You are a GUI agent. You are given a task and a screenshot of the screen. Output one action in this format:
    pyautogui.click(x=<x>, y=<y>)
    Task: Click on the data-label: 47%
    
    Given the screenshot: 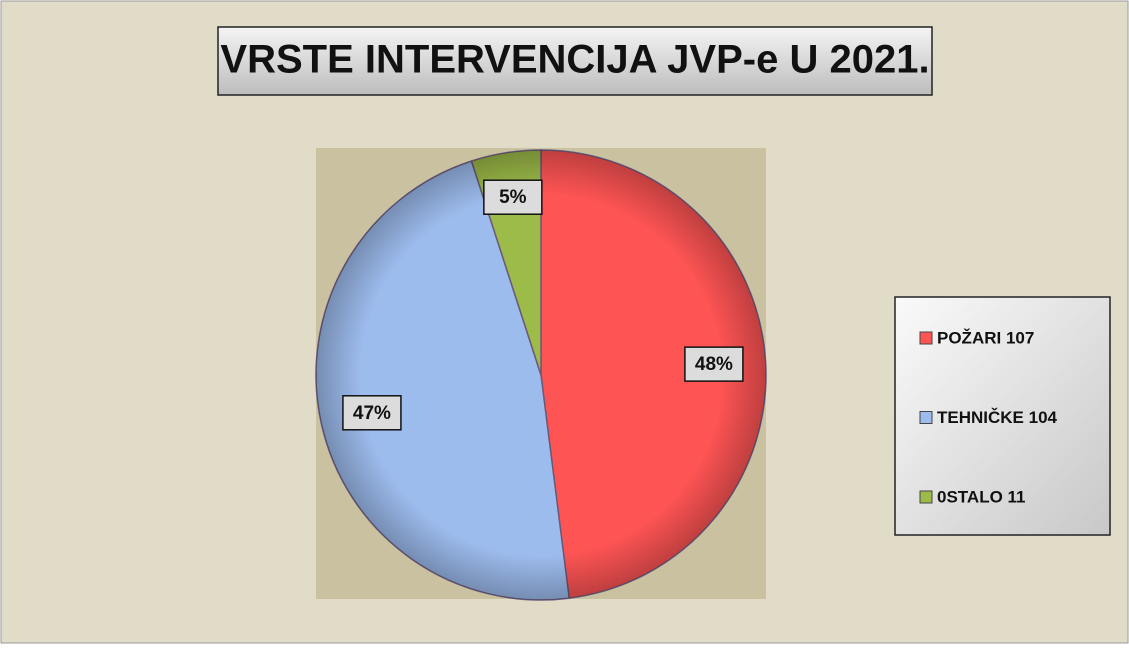 What is the action you would take?
    pyautogui.click(x=372, y=413)
    